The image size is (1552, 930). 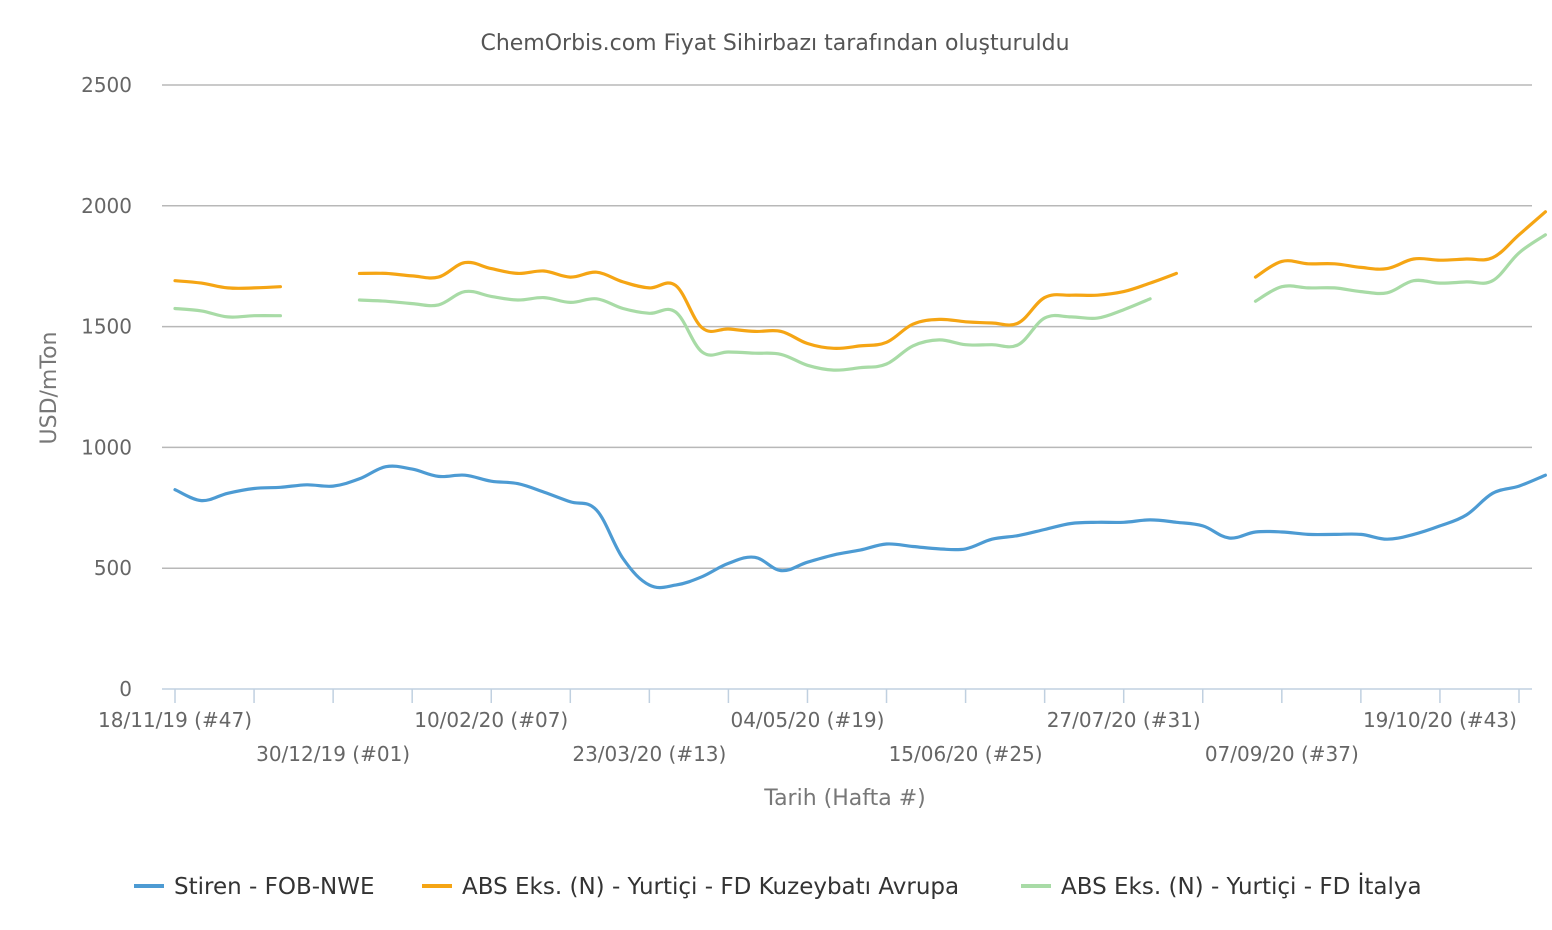 I want to click on series-0-line, so click(x=860, y=527).